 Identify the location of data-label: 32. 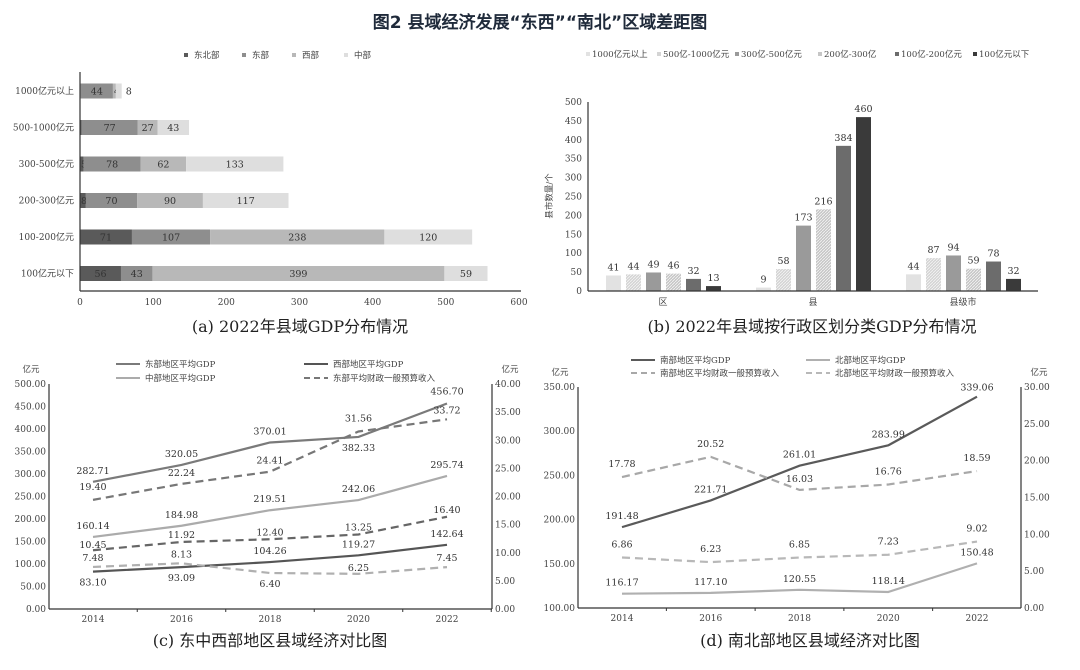
(1013, 271).